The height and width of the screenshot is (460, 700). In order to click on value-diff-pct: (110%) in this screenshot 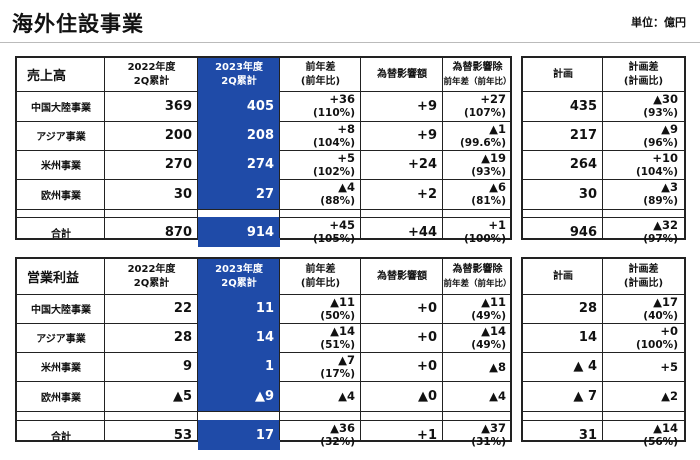, I will do `click(333, 113)`.